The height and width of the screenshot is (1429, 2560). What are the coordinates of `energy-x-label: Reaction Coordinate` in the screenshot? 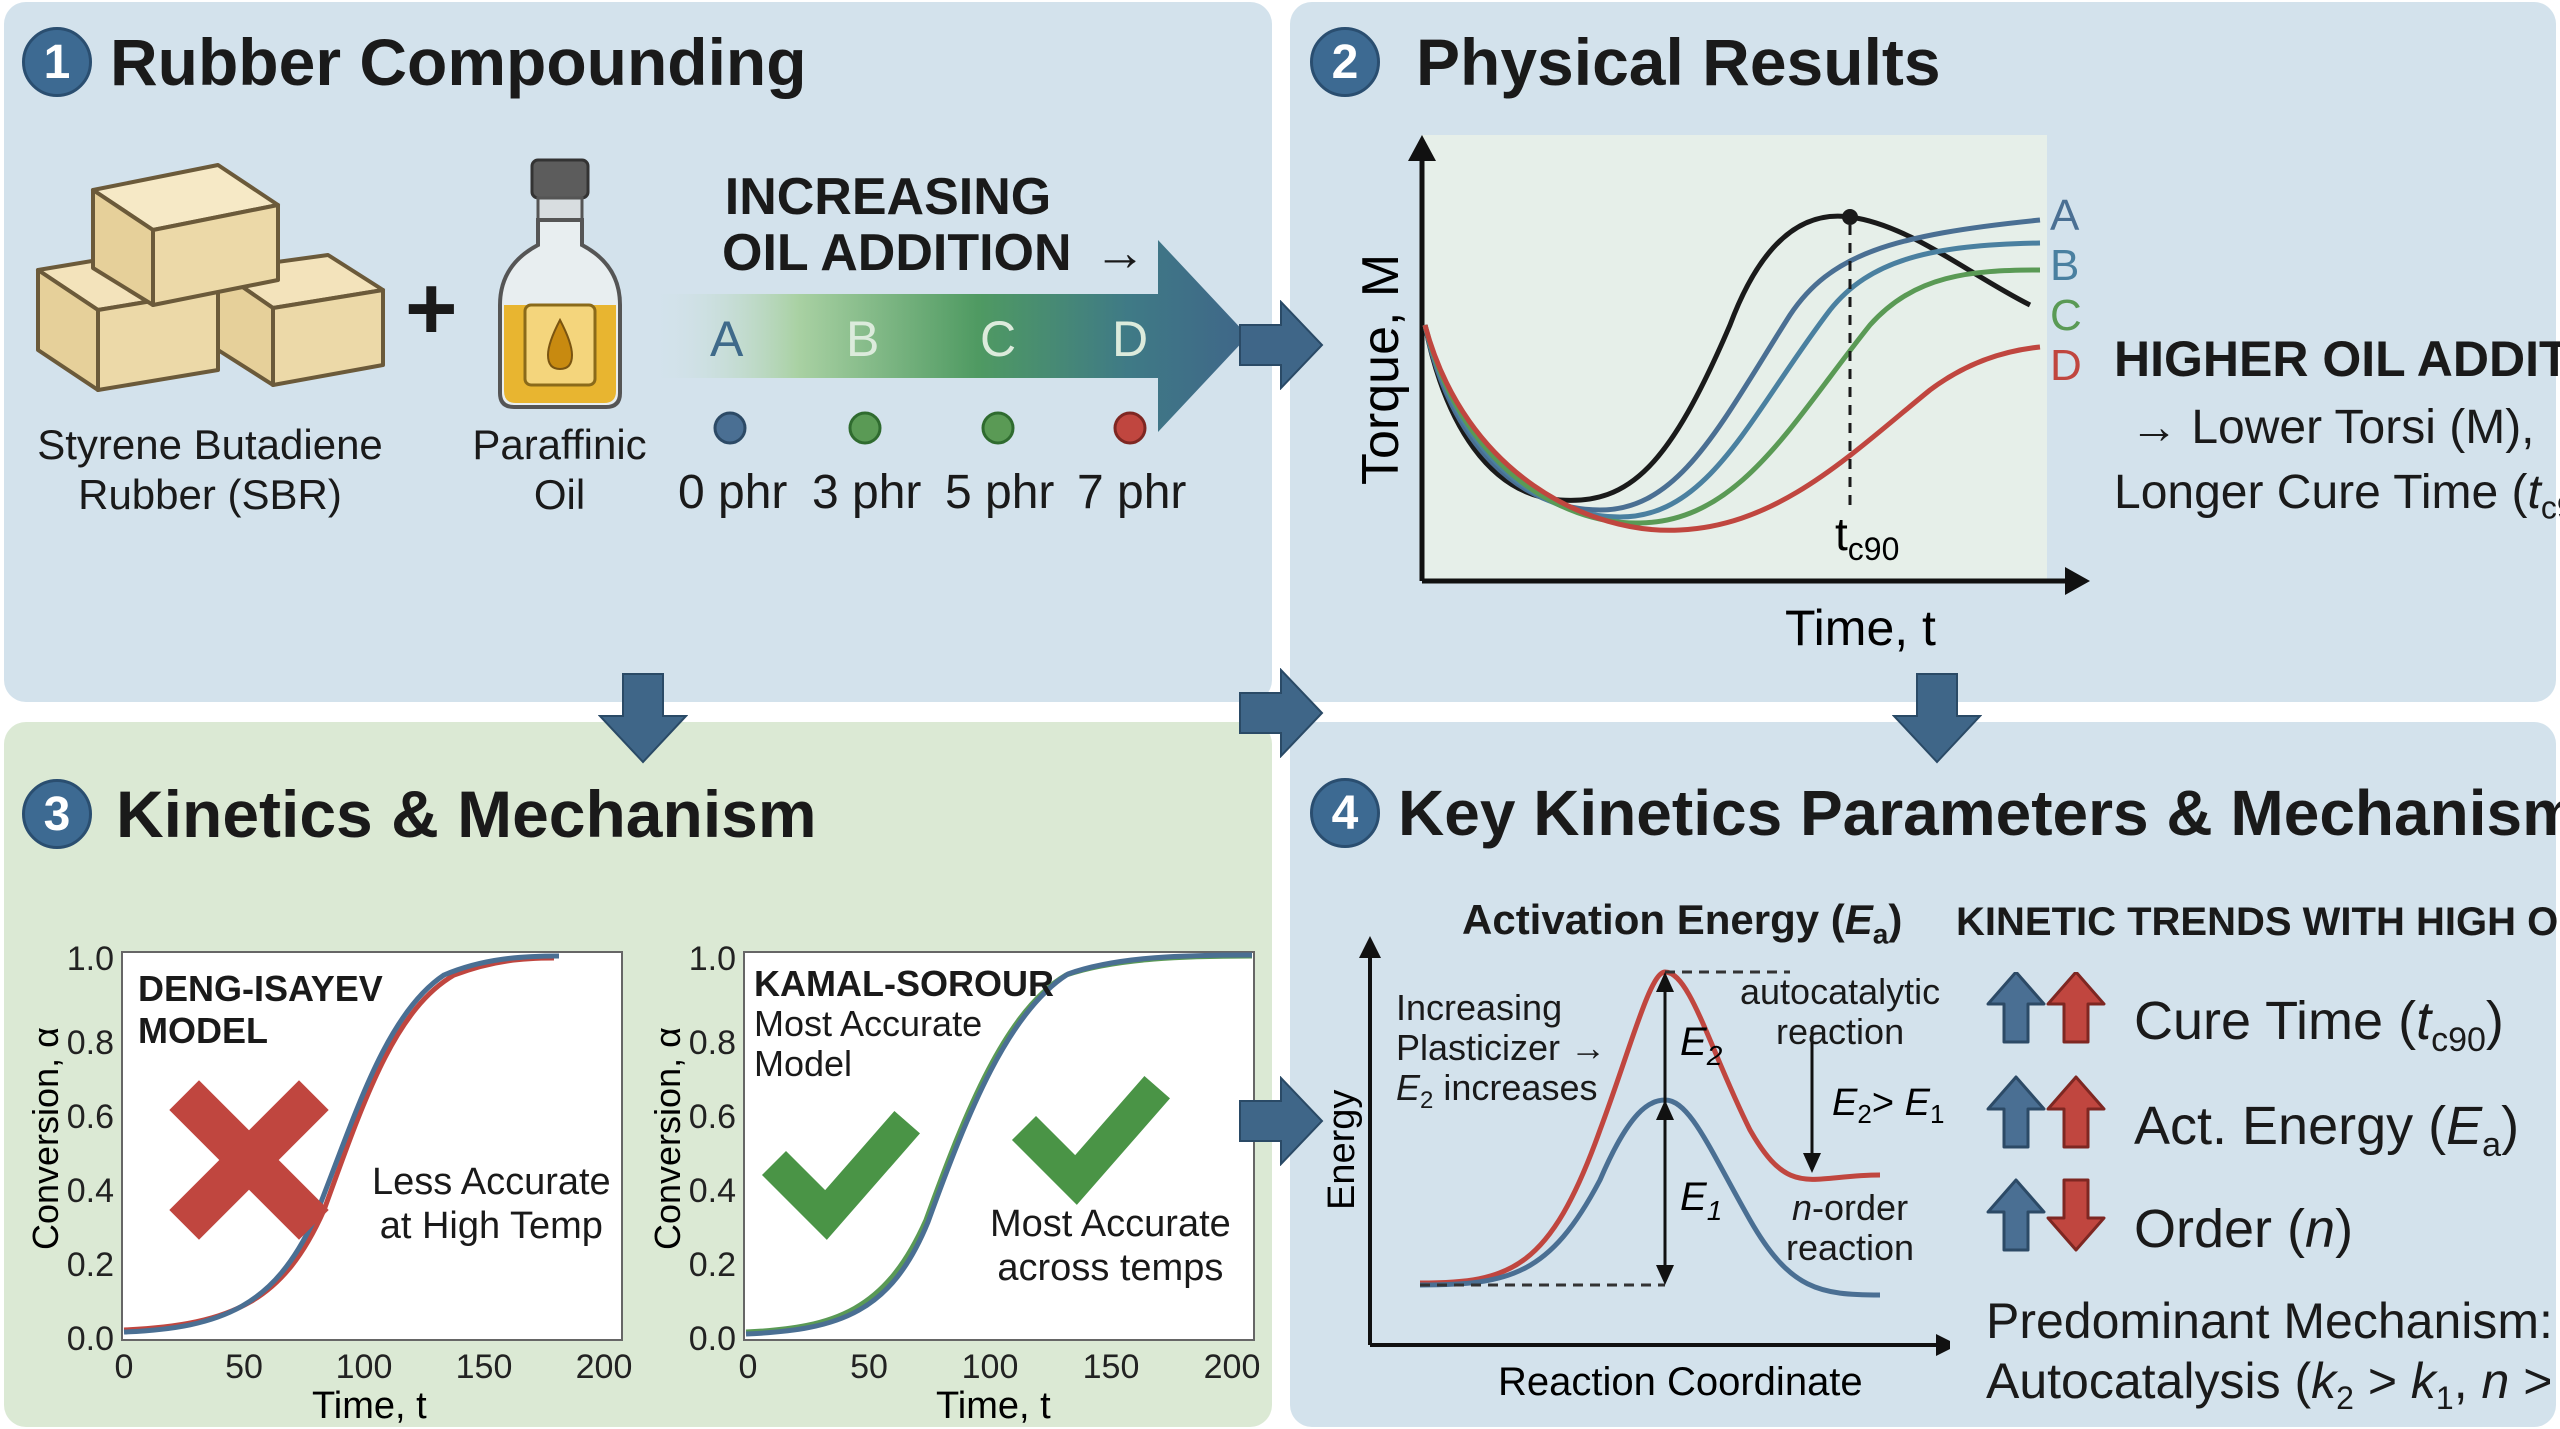 It's located at (1680, 1382).